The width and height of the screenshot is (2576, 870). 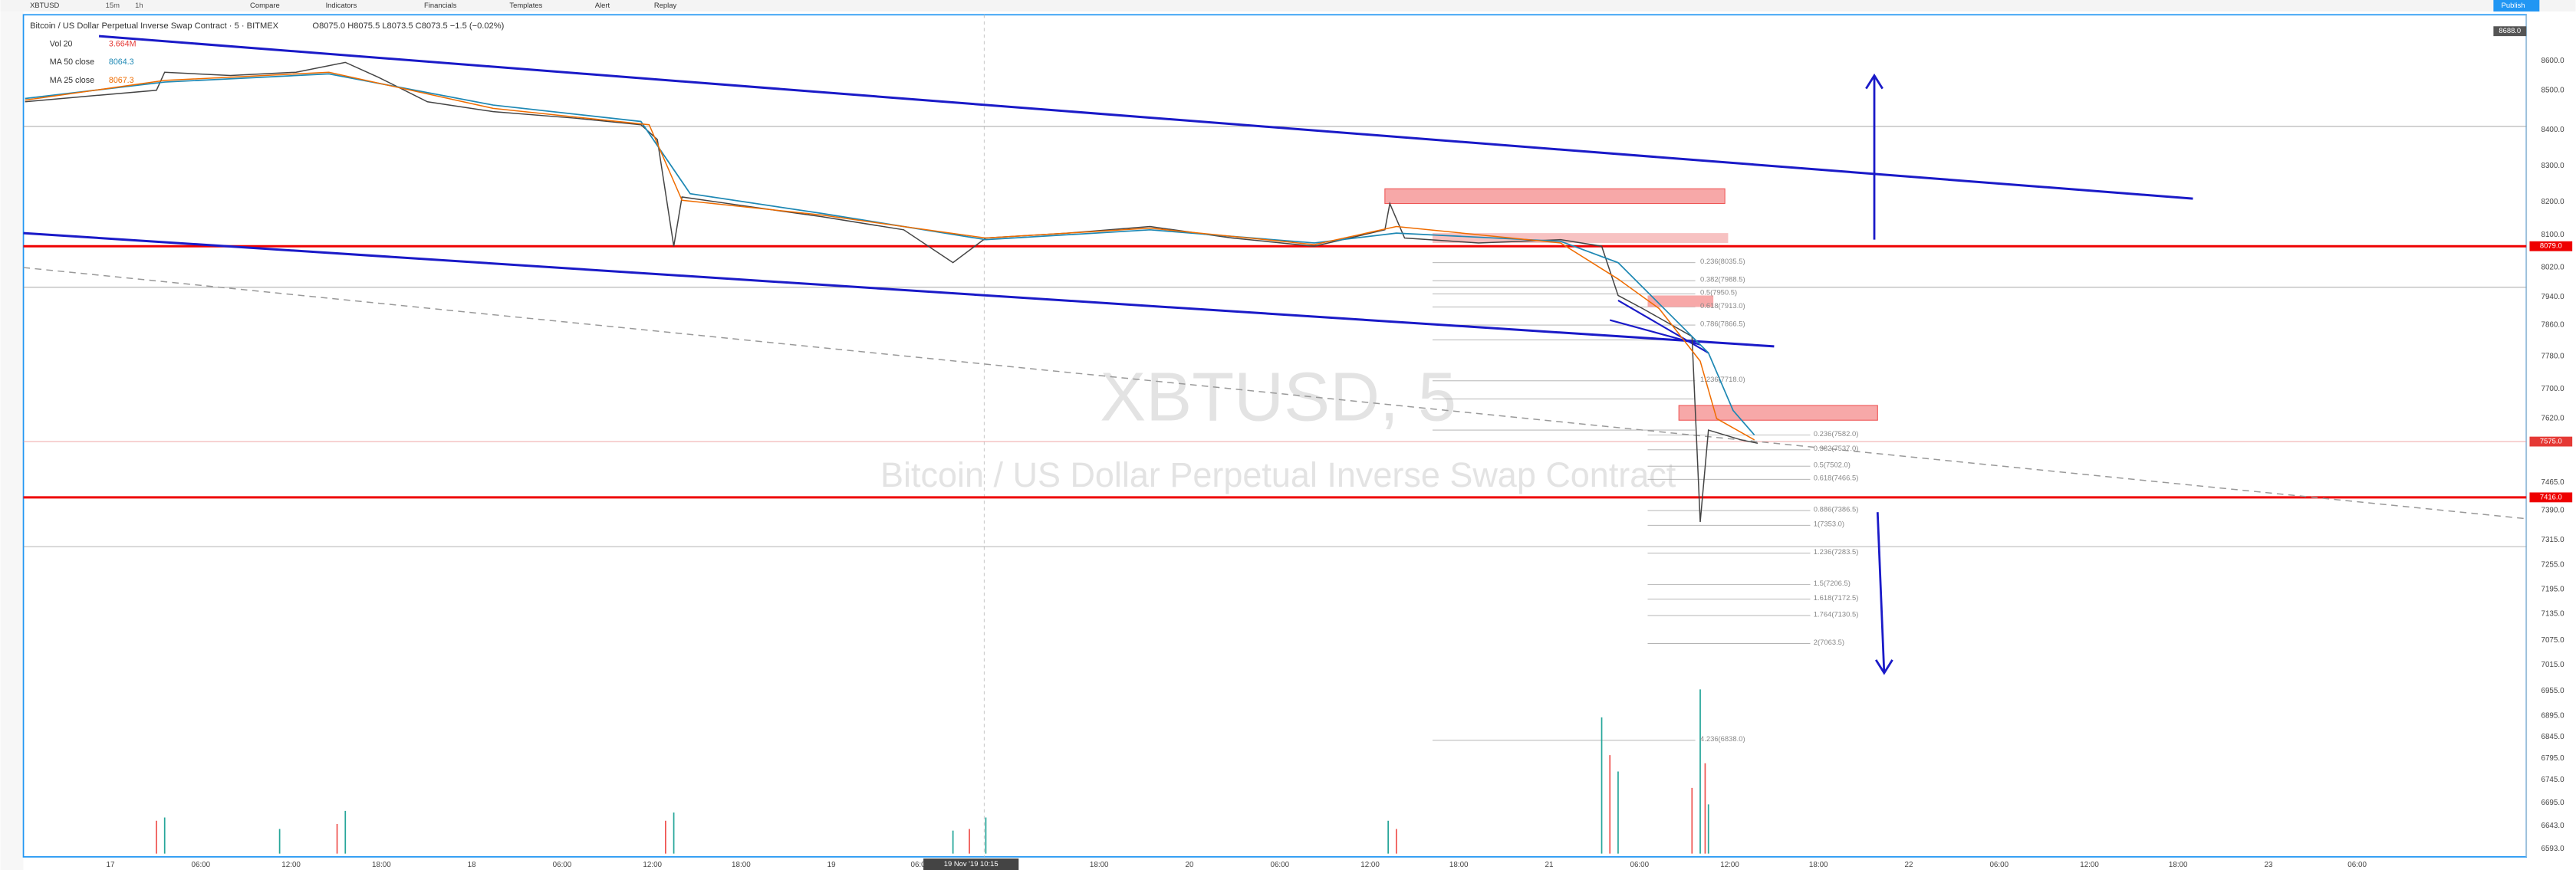 I want to click on toolbar-button: Replay, so click(x=665, y=5).